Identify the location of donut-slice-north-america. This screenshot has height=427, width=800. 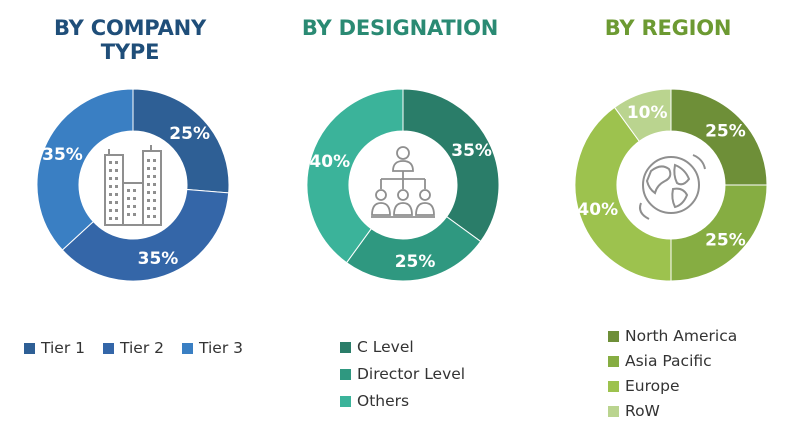
(719, 137).